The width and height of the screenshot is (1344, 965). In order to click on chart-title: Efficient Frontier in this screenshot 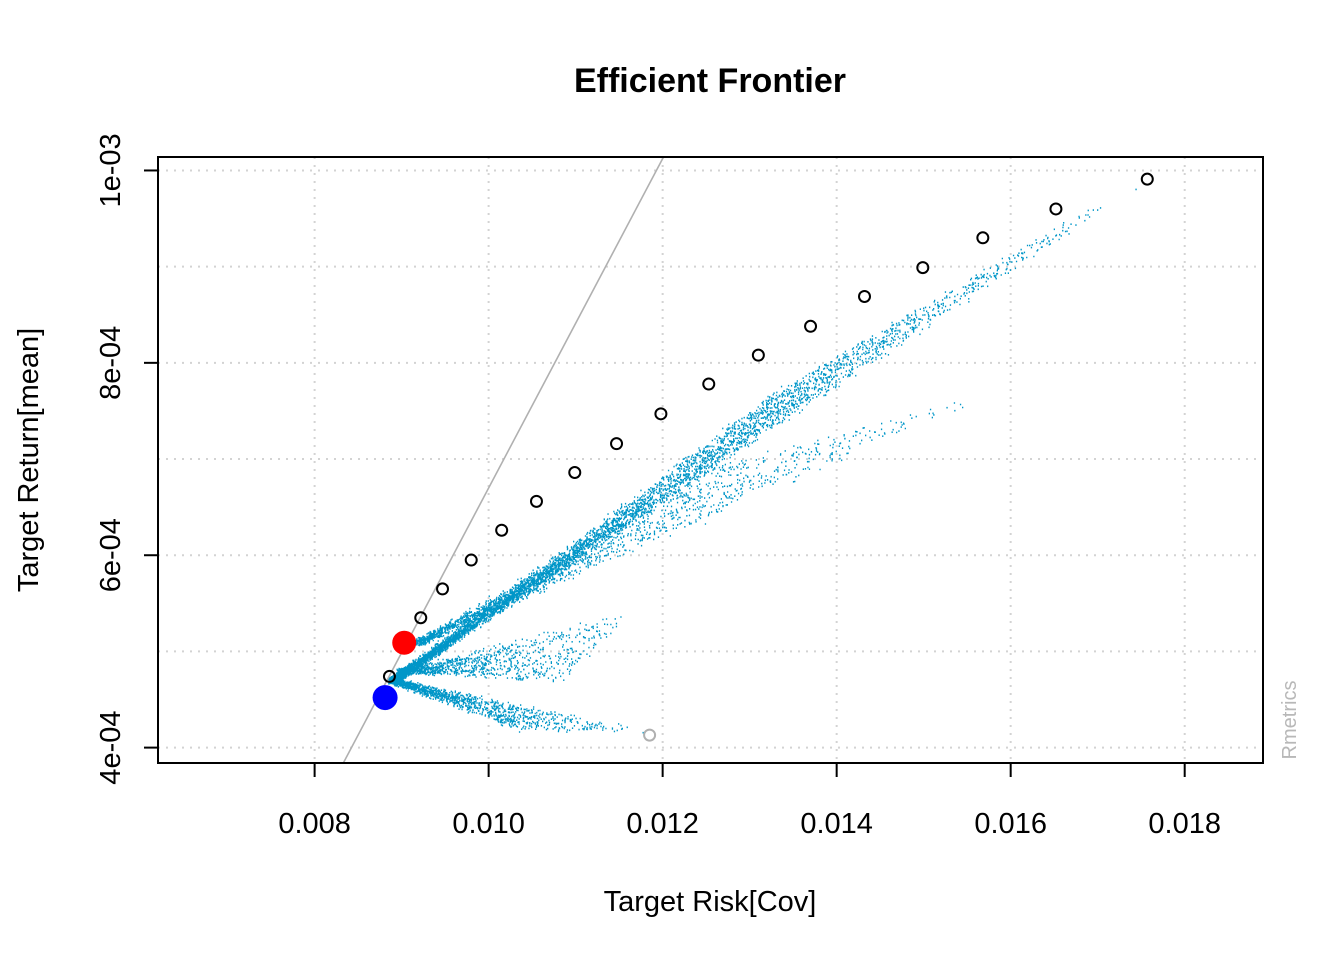, I will do `click(710, 81)`.